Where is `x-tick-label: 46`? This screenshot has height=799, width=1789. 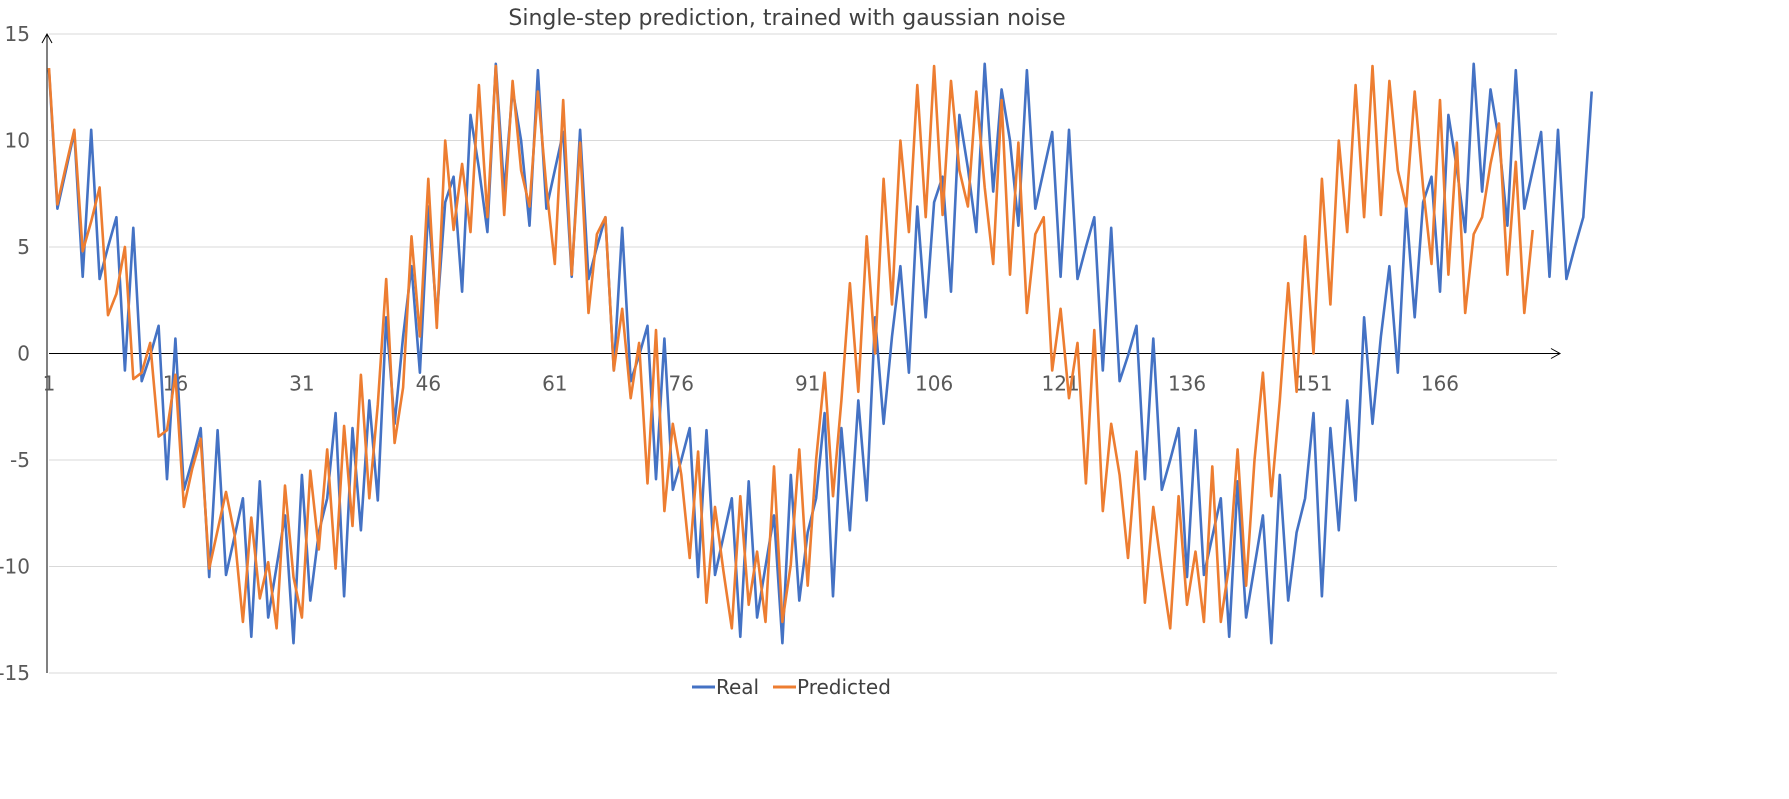 x-tick-label: 46 is located at coordinates (428, 384).